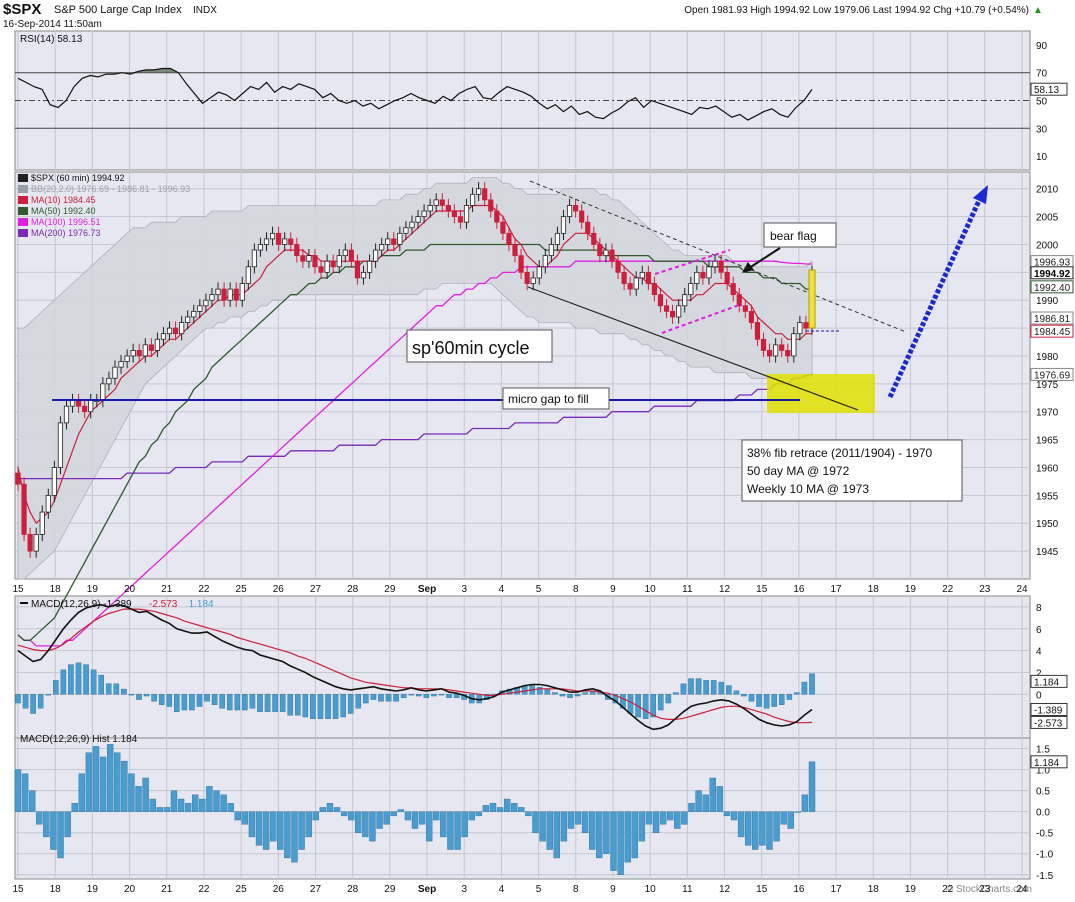  I want to click on x-tick-label: 20, so click(130, 889).